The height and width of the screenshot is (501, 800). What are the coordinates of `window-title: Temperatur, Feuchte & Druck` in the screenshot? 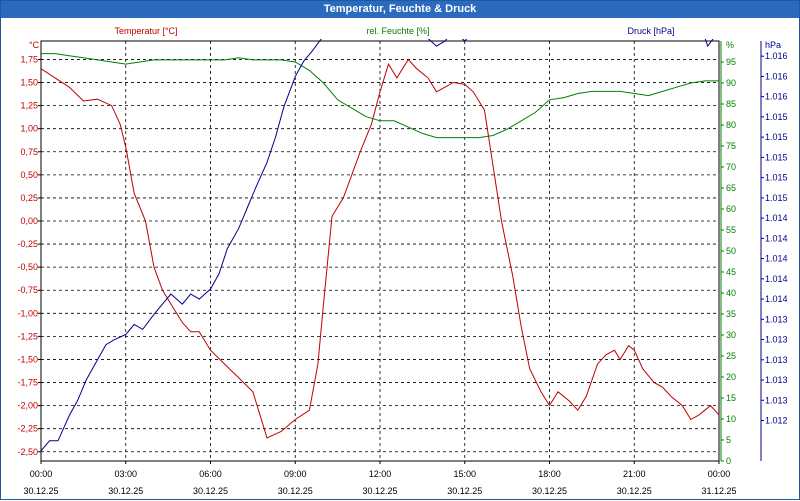 It's located at (400, 9).